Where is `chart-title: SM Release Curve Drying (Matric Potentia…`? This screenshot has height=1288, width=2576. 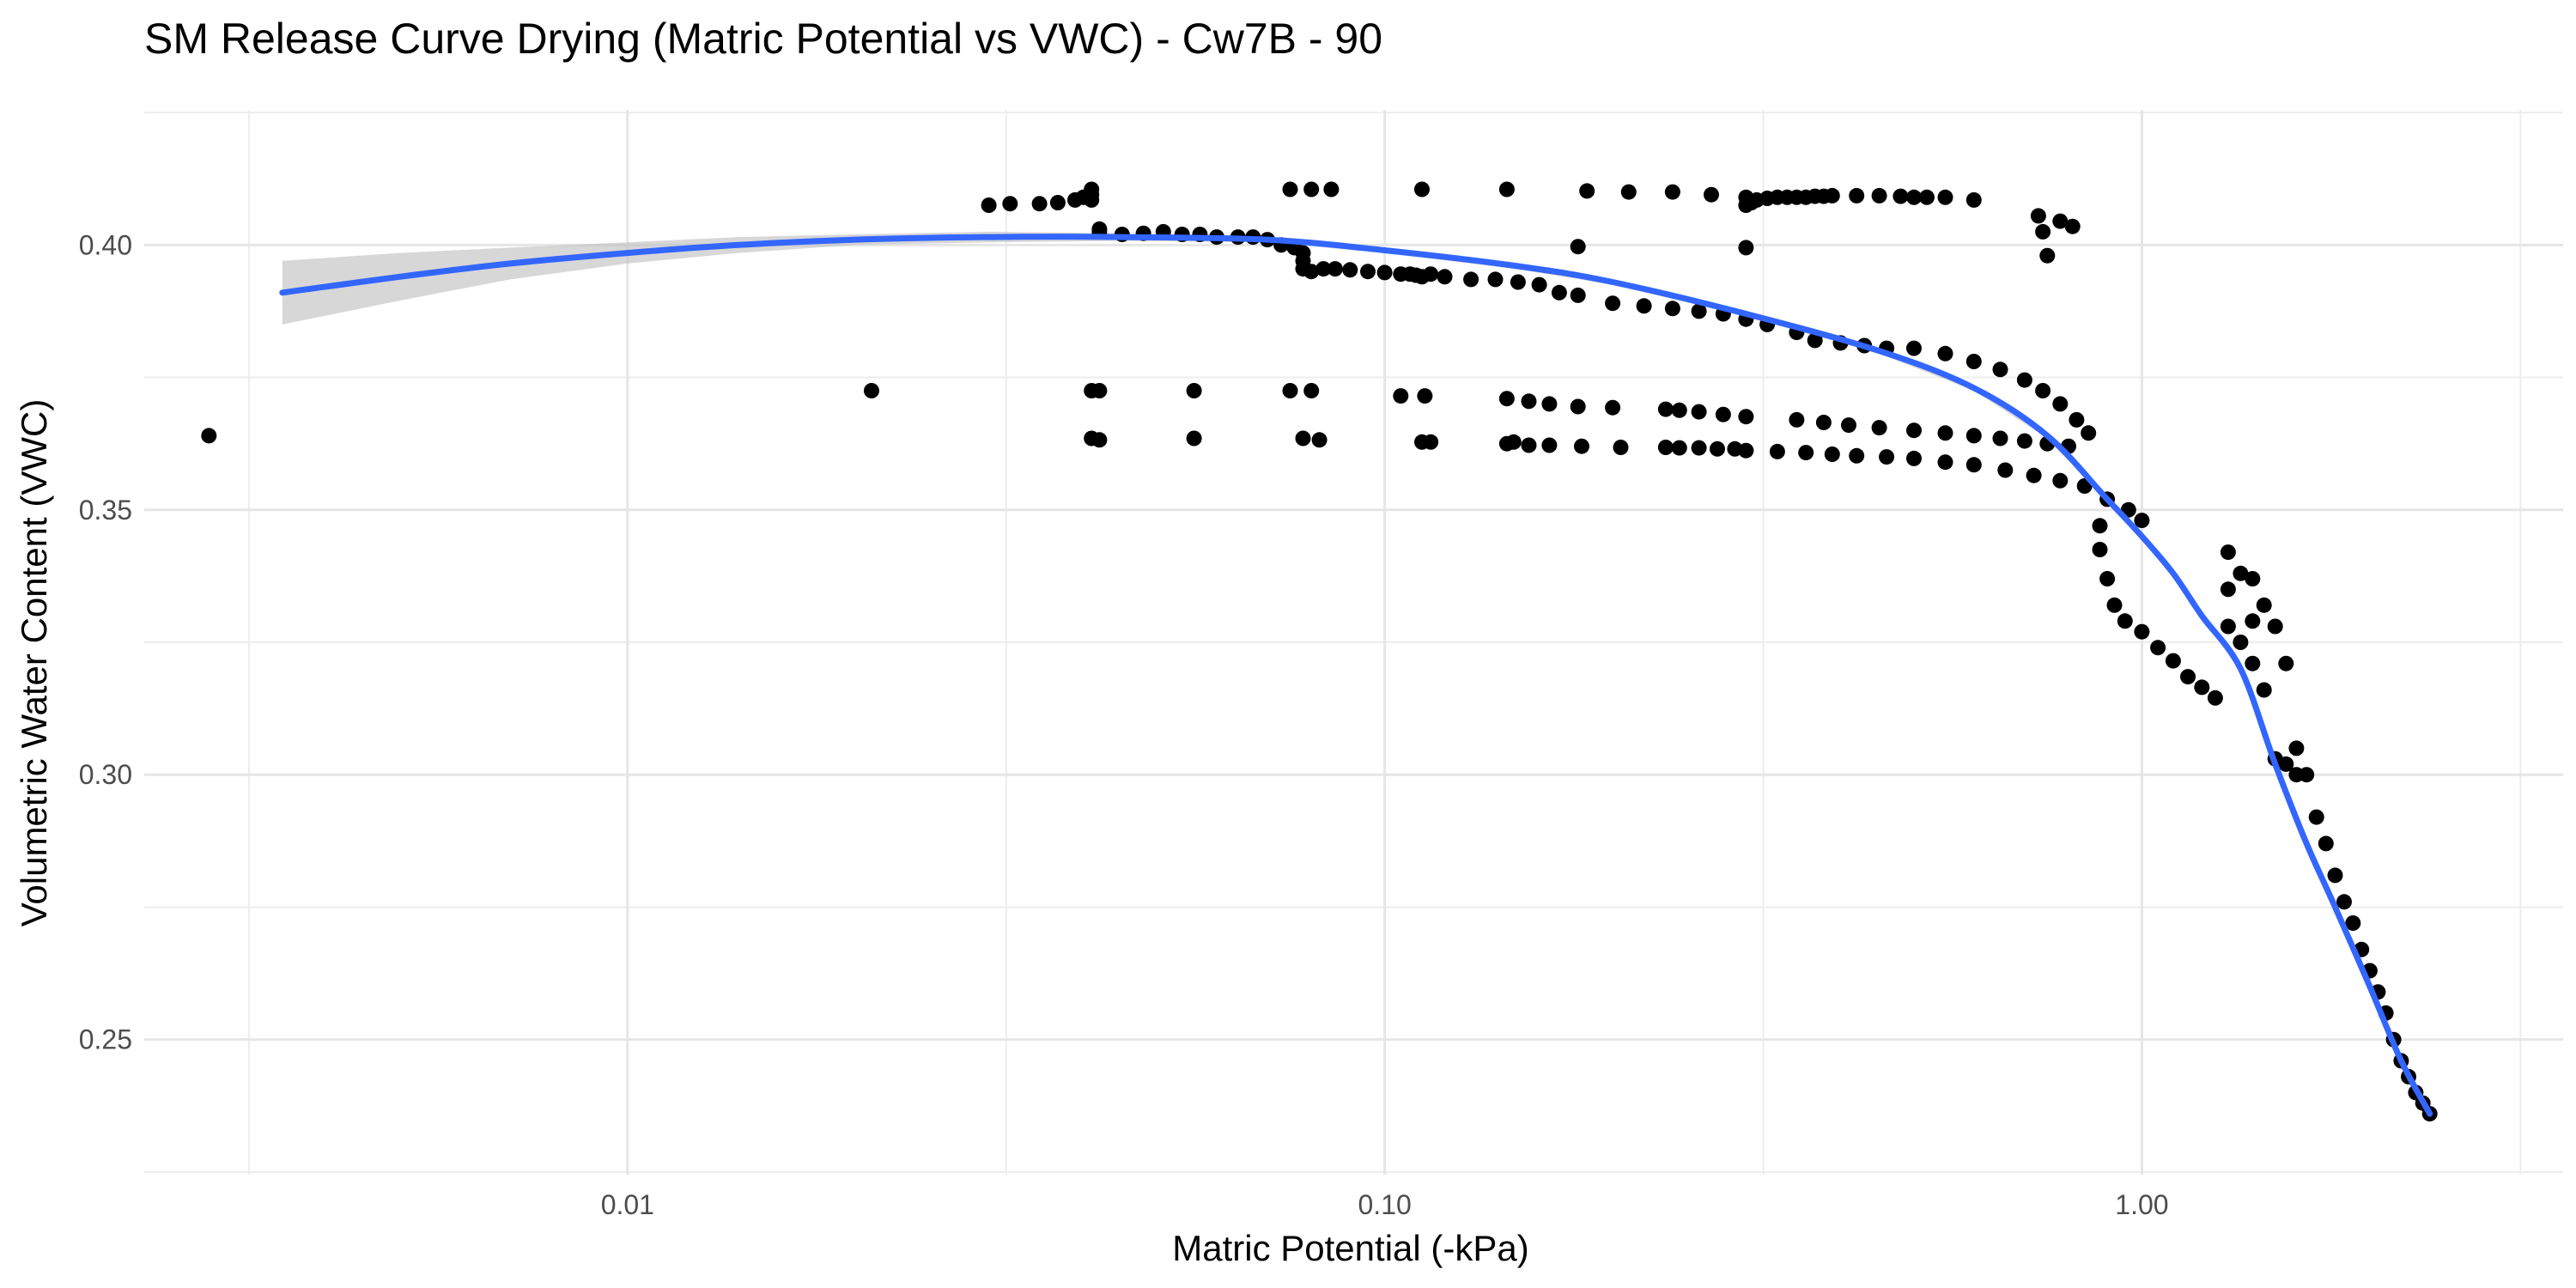 chart-title: SM Release Curve Drying (Matric Potentia… is located at coordinates (763, 39).